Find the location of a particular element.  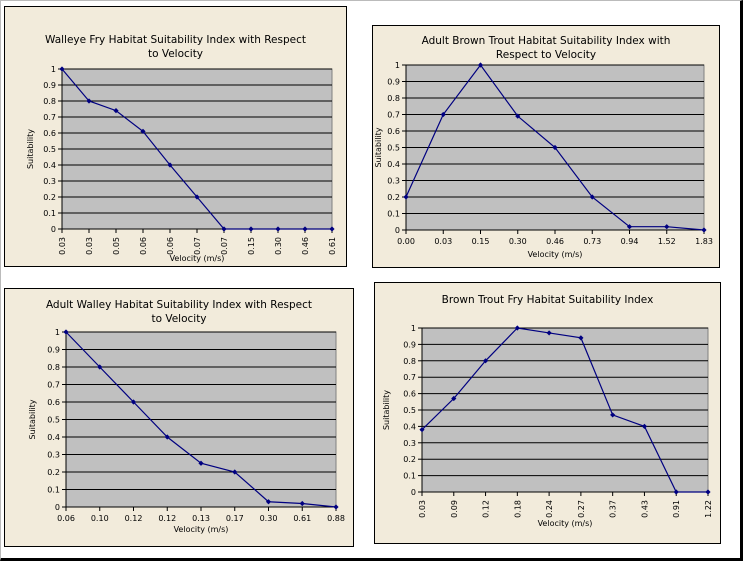

x-tick-label: 0.18 is located at coordinates (517, 509).